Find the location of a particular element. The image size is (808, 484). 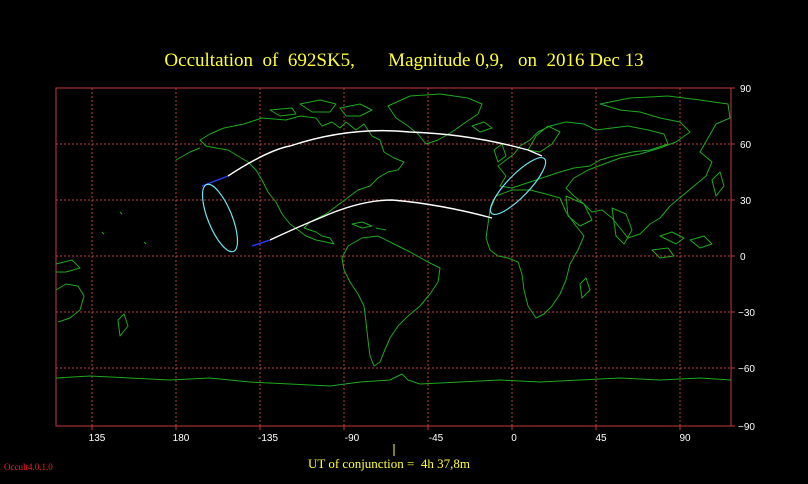

conjunction-time: UT of conjunction = 4h 37,8m is located at coordinates (389, 463).